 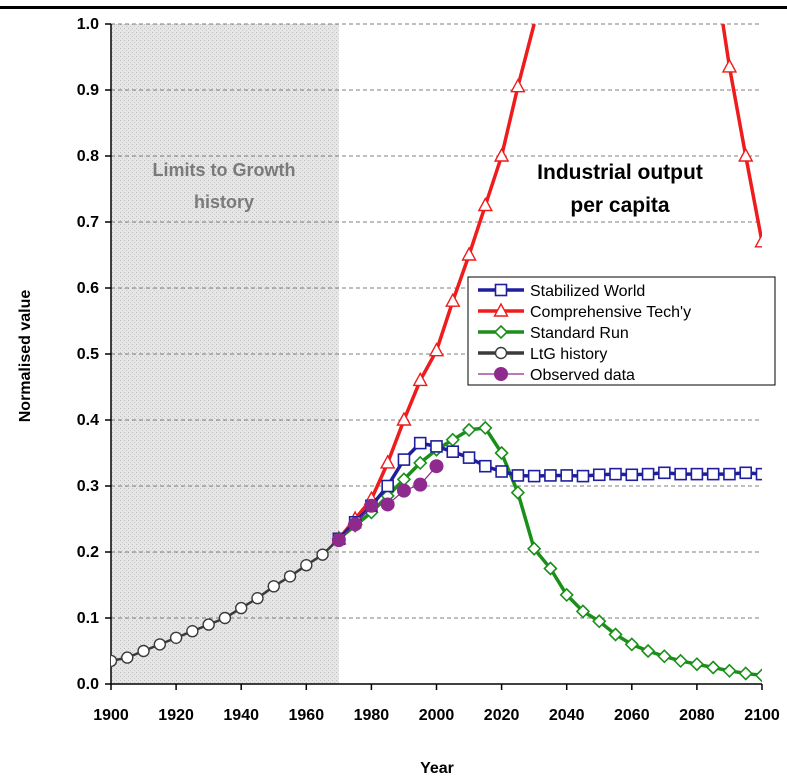 I want to click on legend-label: Stabilized World, so click(x=587, y=291).